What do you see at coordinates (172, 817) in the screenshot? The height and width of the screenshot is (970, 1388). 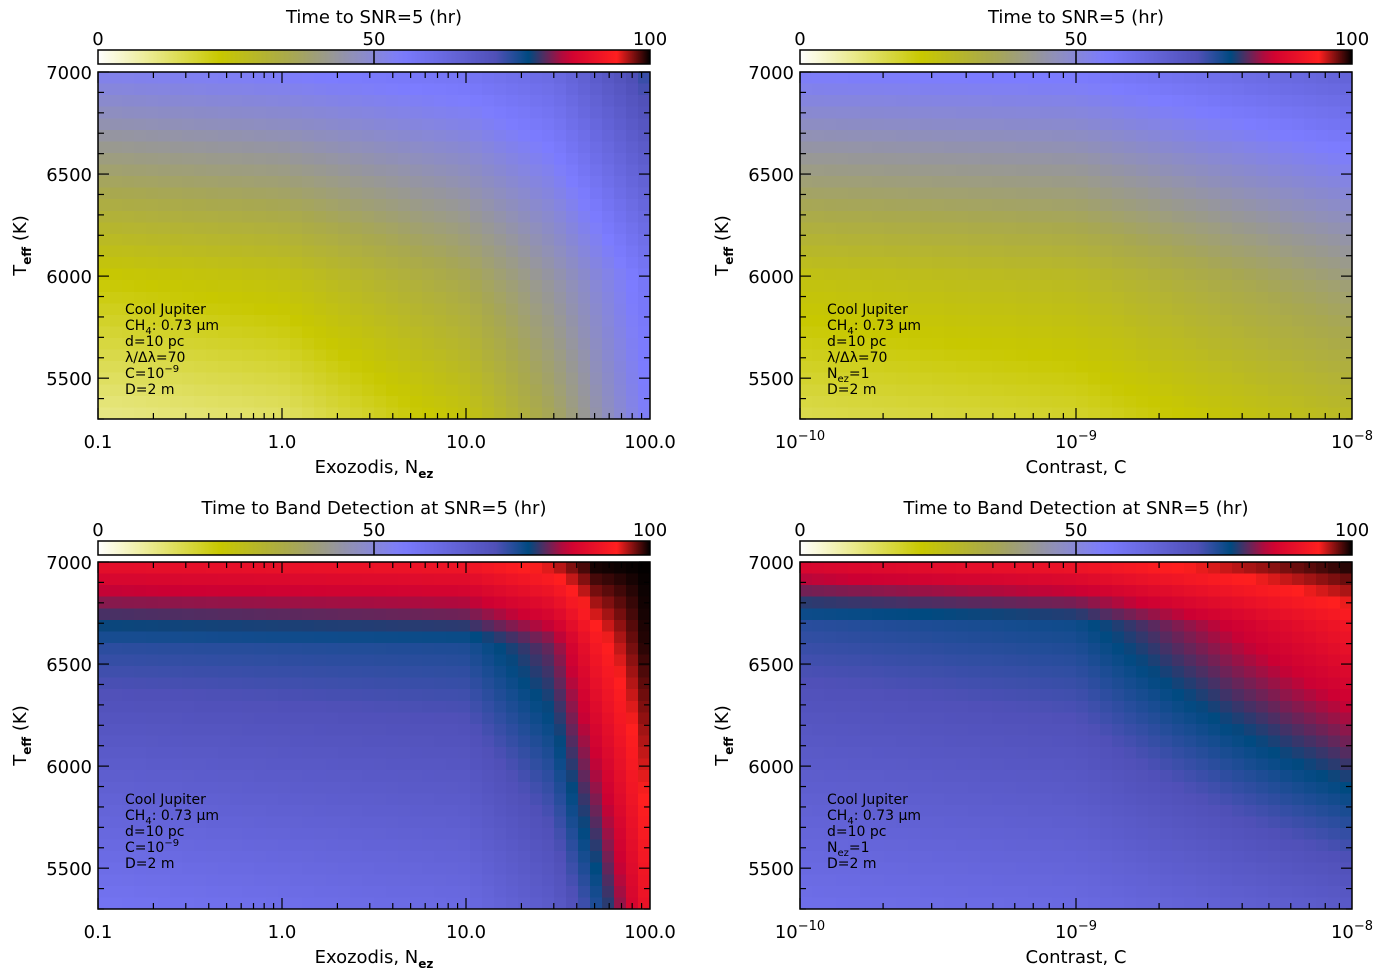 I see `annotation-line: CH4: 0.73 μm` at bounding box center [172, 817].